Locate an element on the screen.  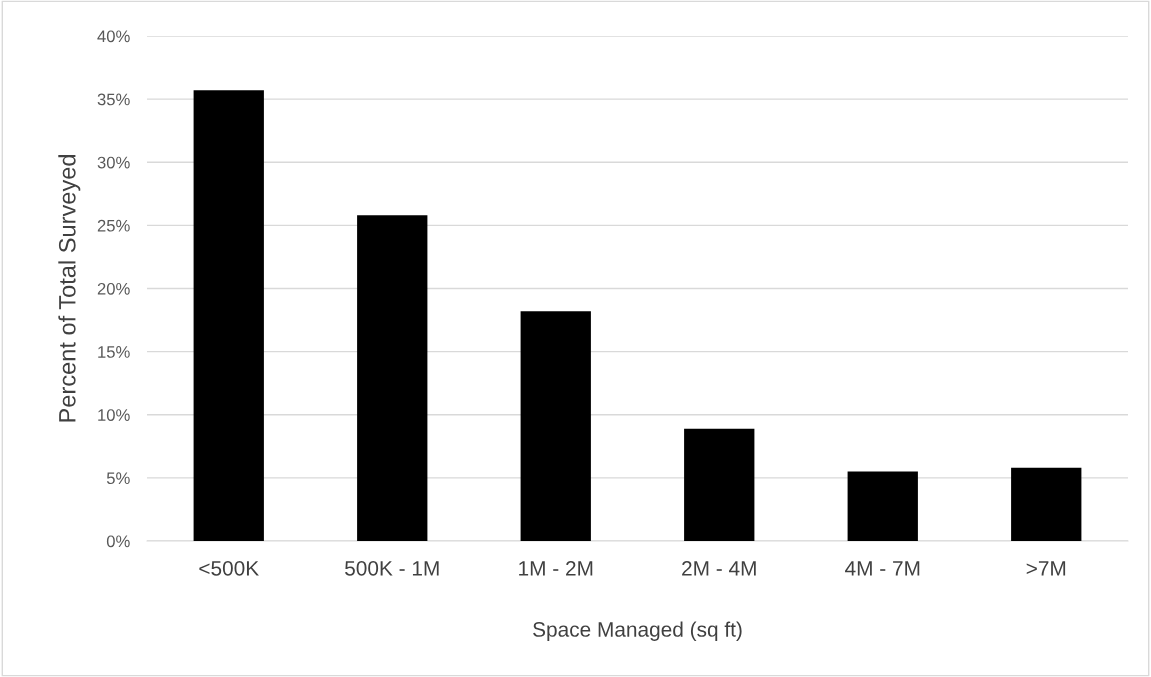
y-tick-label: 0% is located at coordinates (118, 541).